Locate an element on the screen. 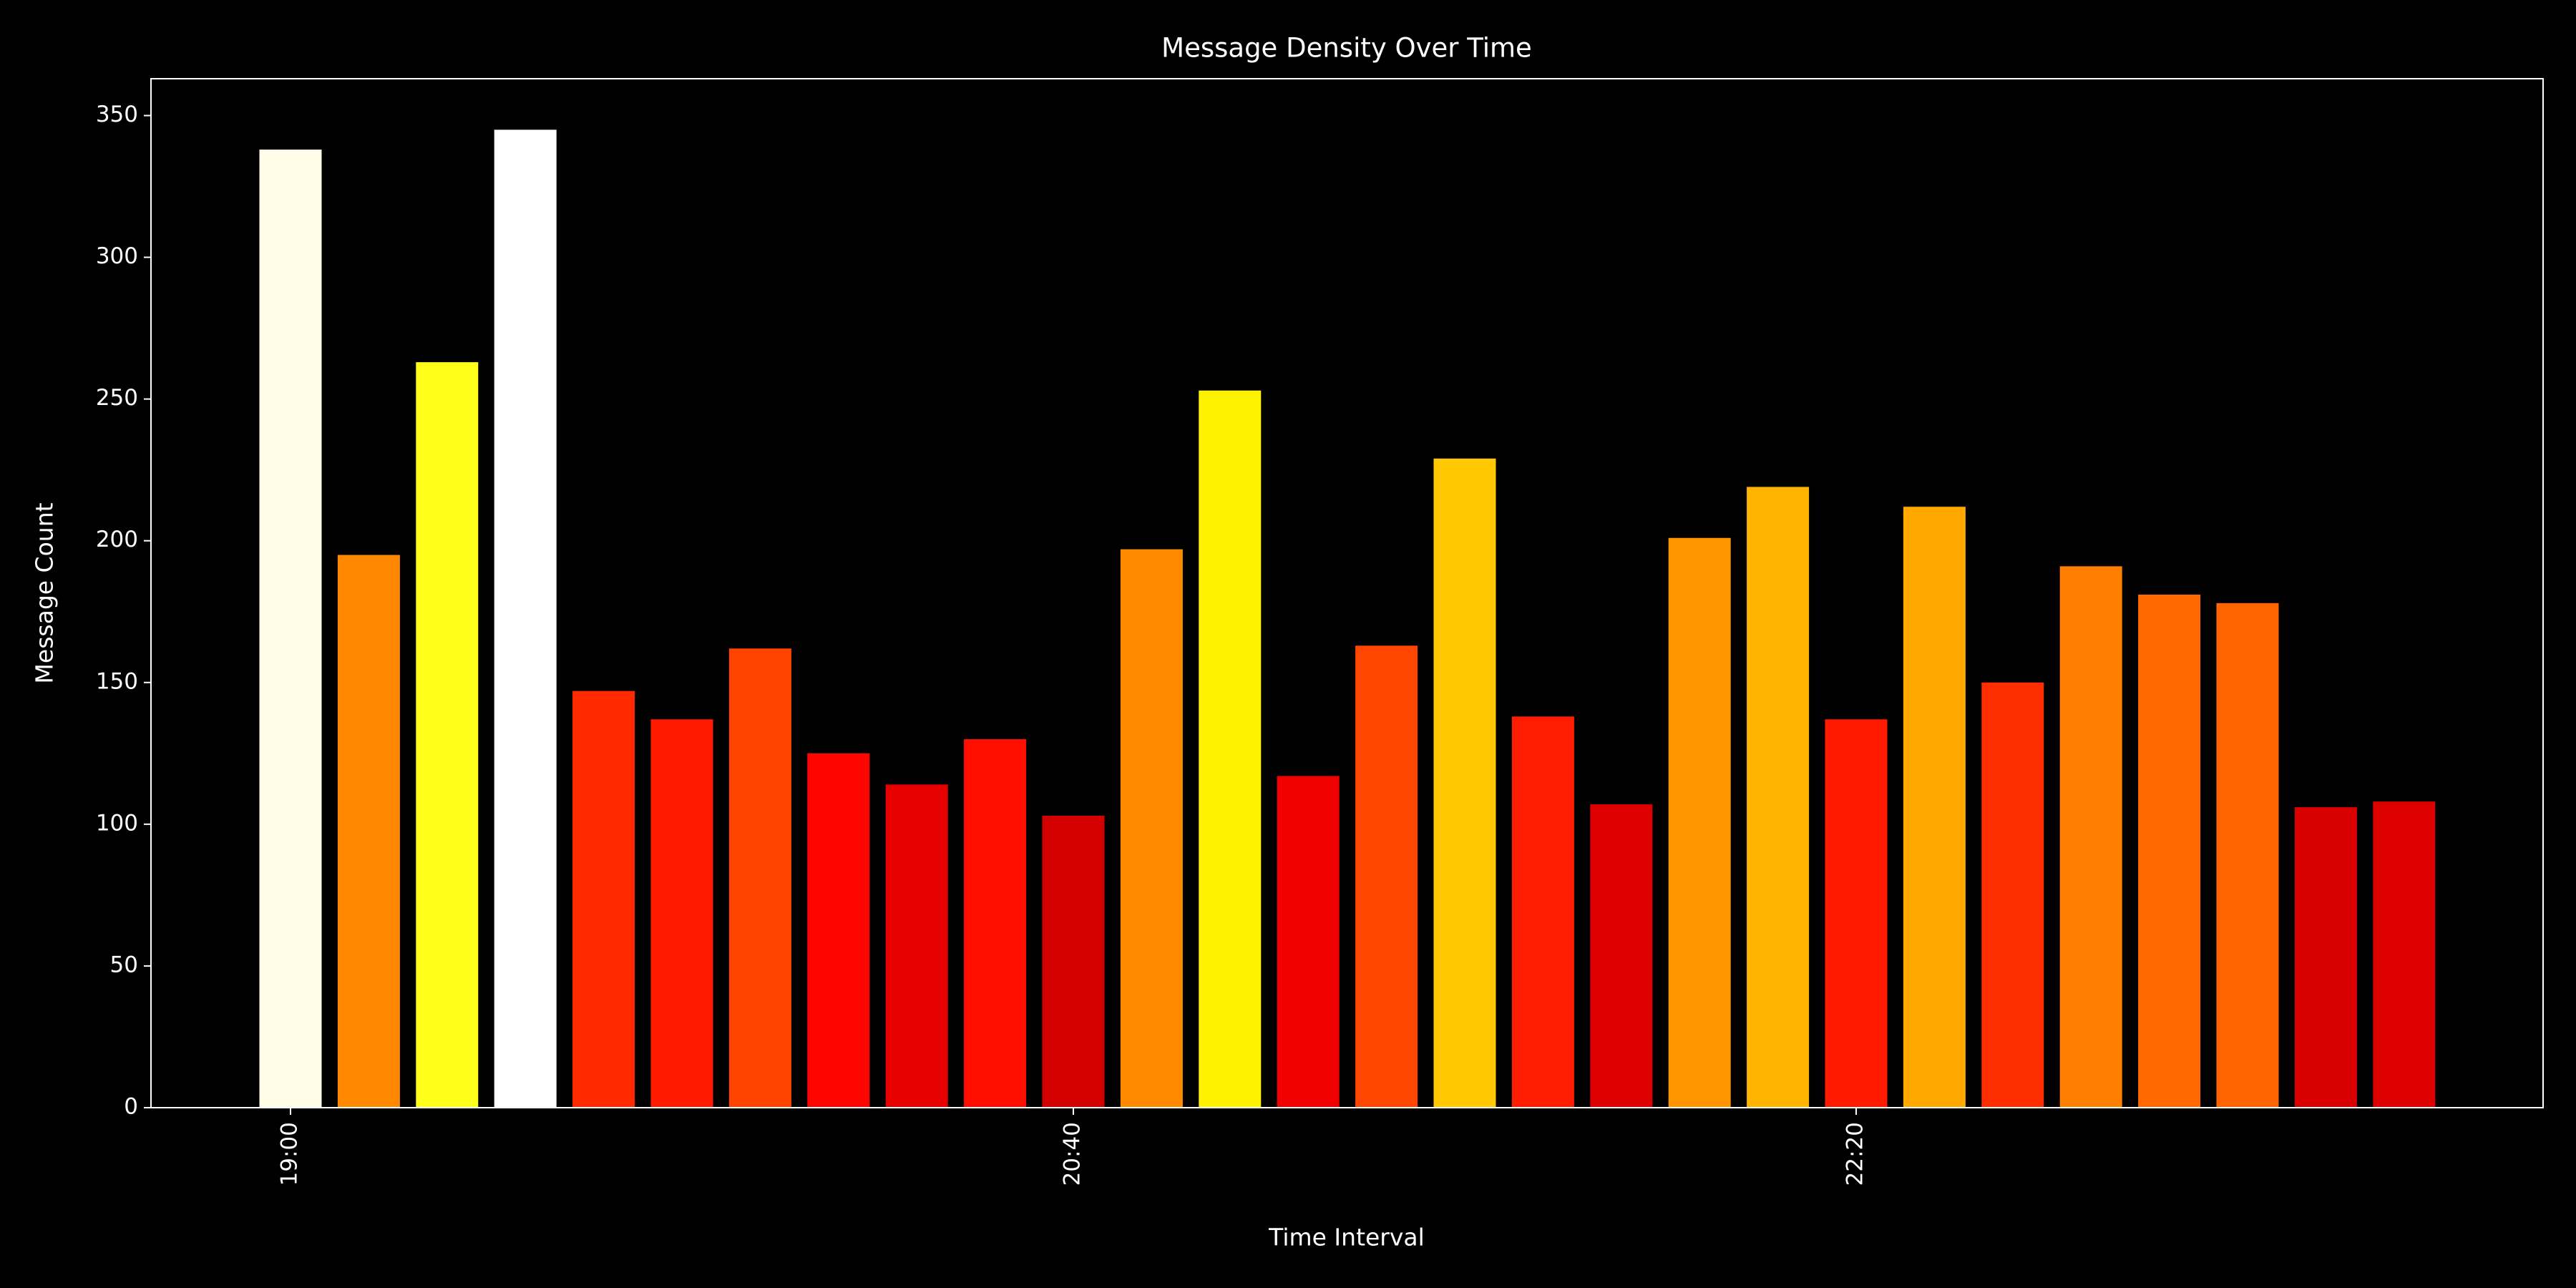 The image size is (2576, 1288). y-axis-label: Message Count is located at coordinates (45, 592).